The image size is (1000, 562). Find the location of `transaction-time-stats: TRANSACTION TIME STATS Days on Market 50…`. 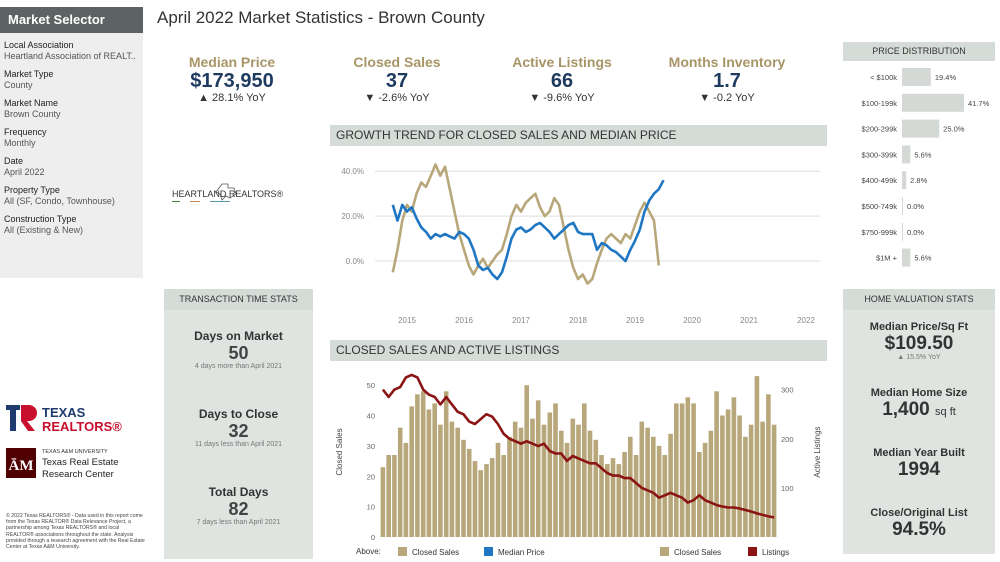

transaction-time-stats: TRANSACTION TIME STATS Days on Market 50… is located at coordinates (238, 424).